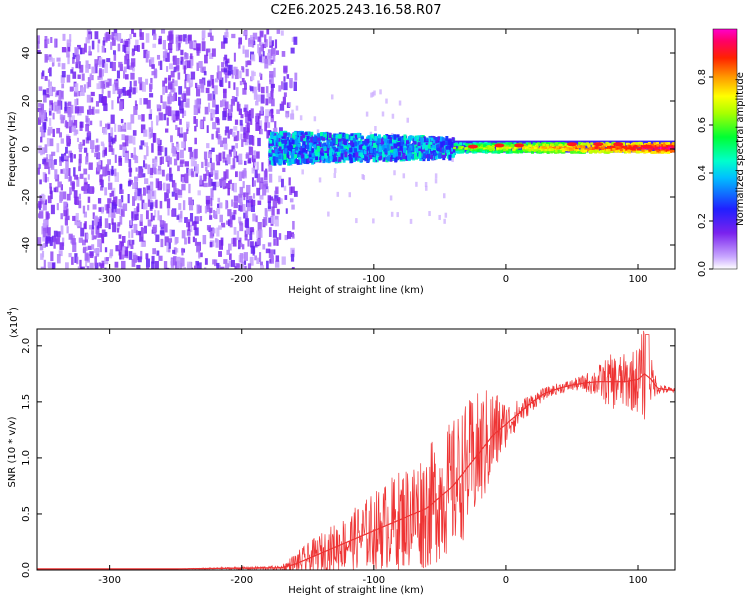 This screenshot has width=750, height=600. Describe the element at coordinates (26, 570) in the screenshot. I see `y-tick-label: 0.0` at that location.